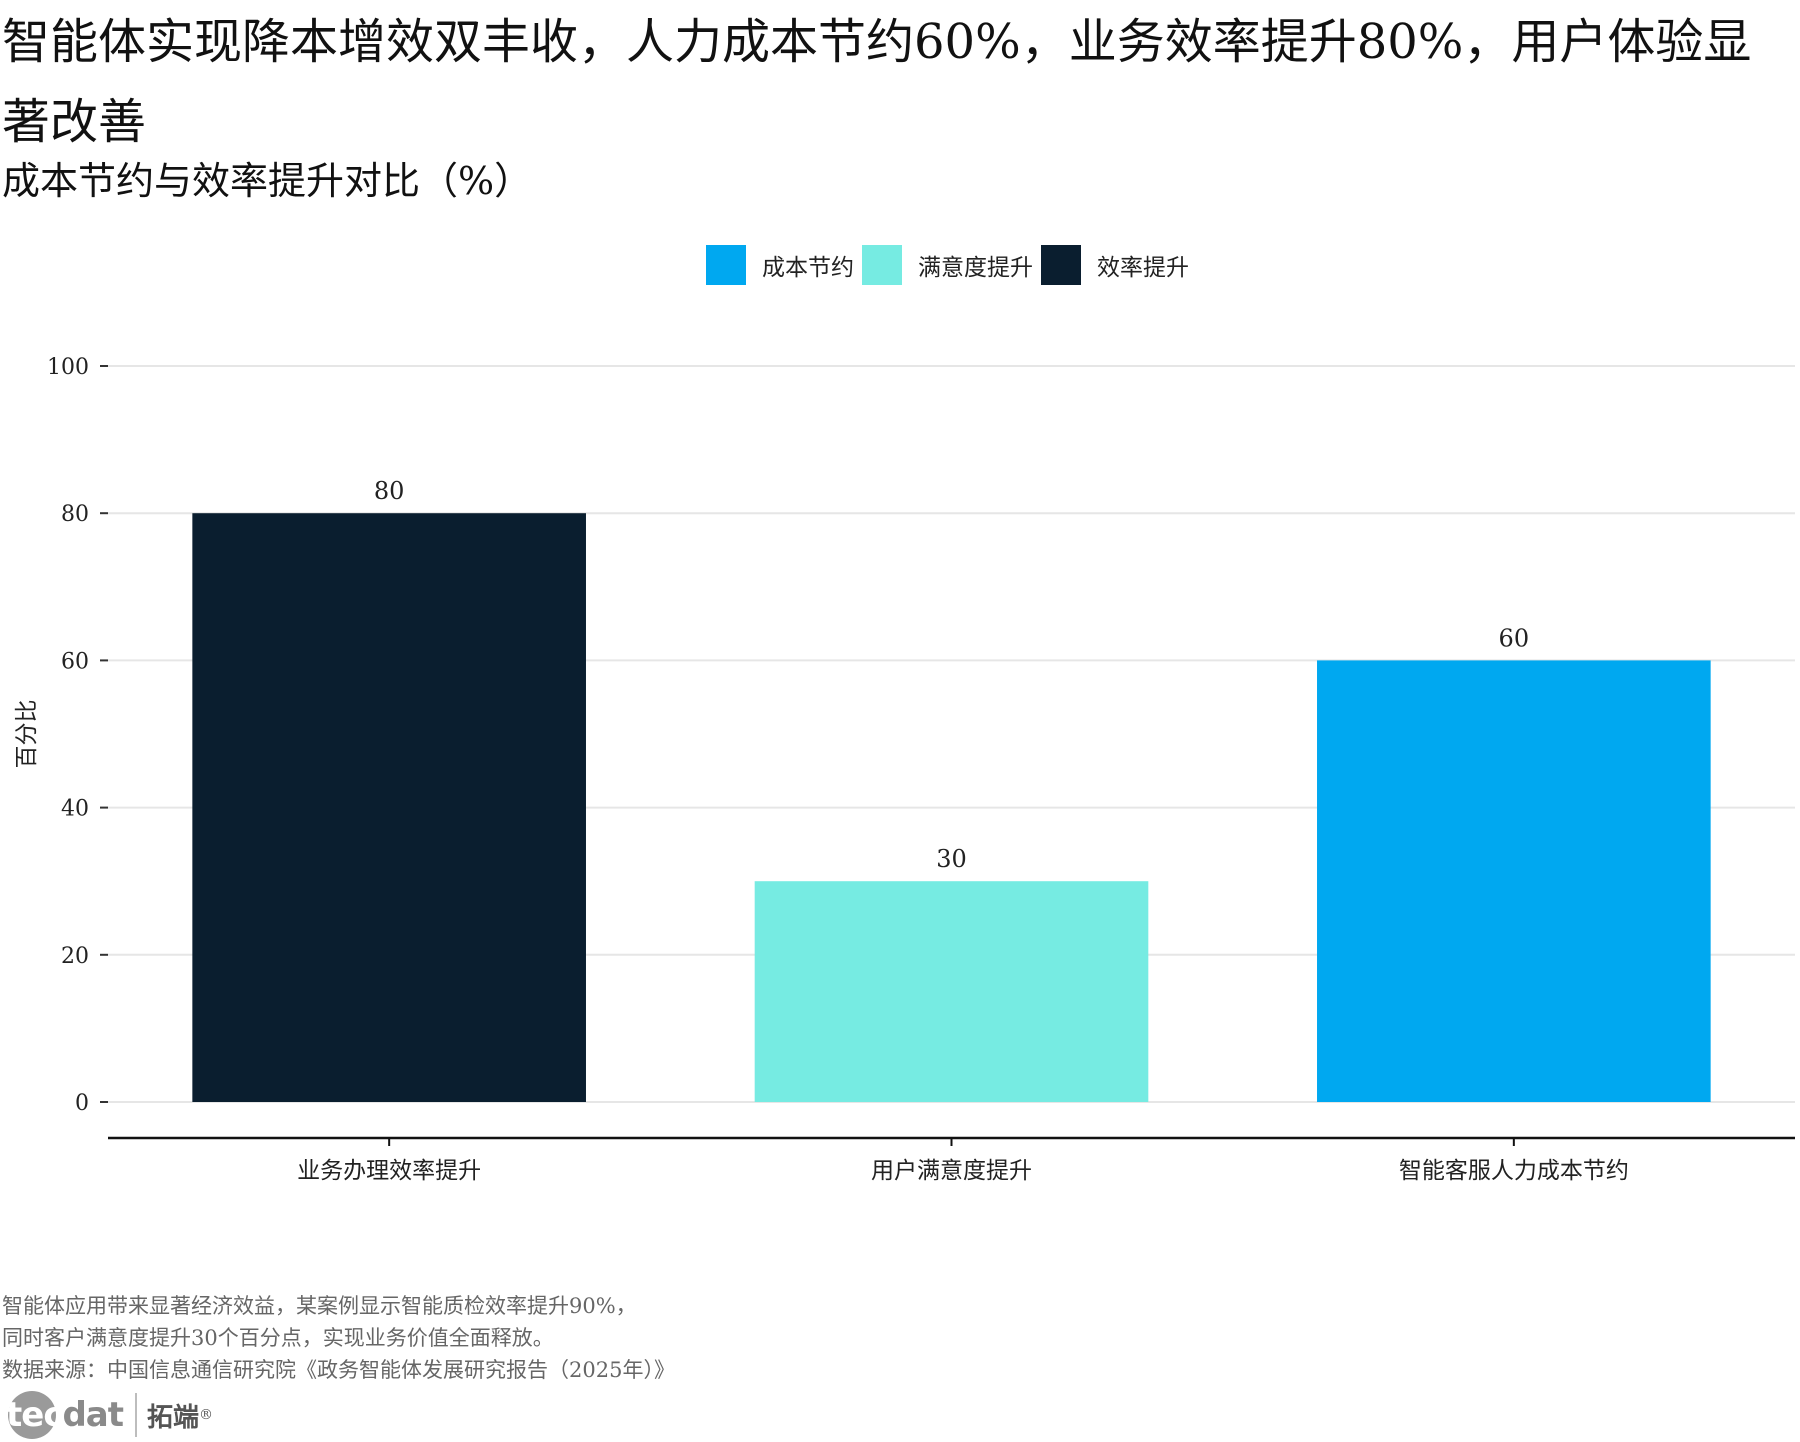  I want to click on legend-swatch-satisfaction, so click(882, 265).